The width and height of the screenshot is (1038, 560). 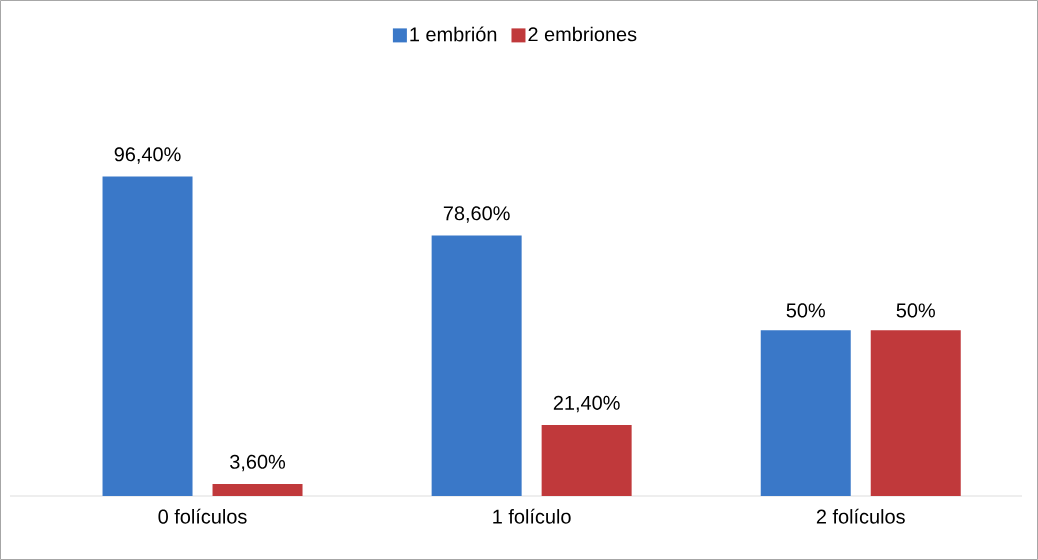 I want to click on data-label: 96,40%, so click(x=147, y=155).